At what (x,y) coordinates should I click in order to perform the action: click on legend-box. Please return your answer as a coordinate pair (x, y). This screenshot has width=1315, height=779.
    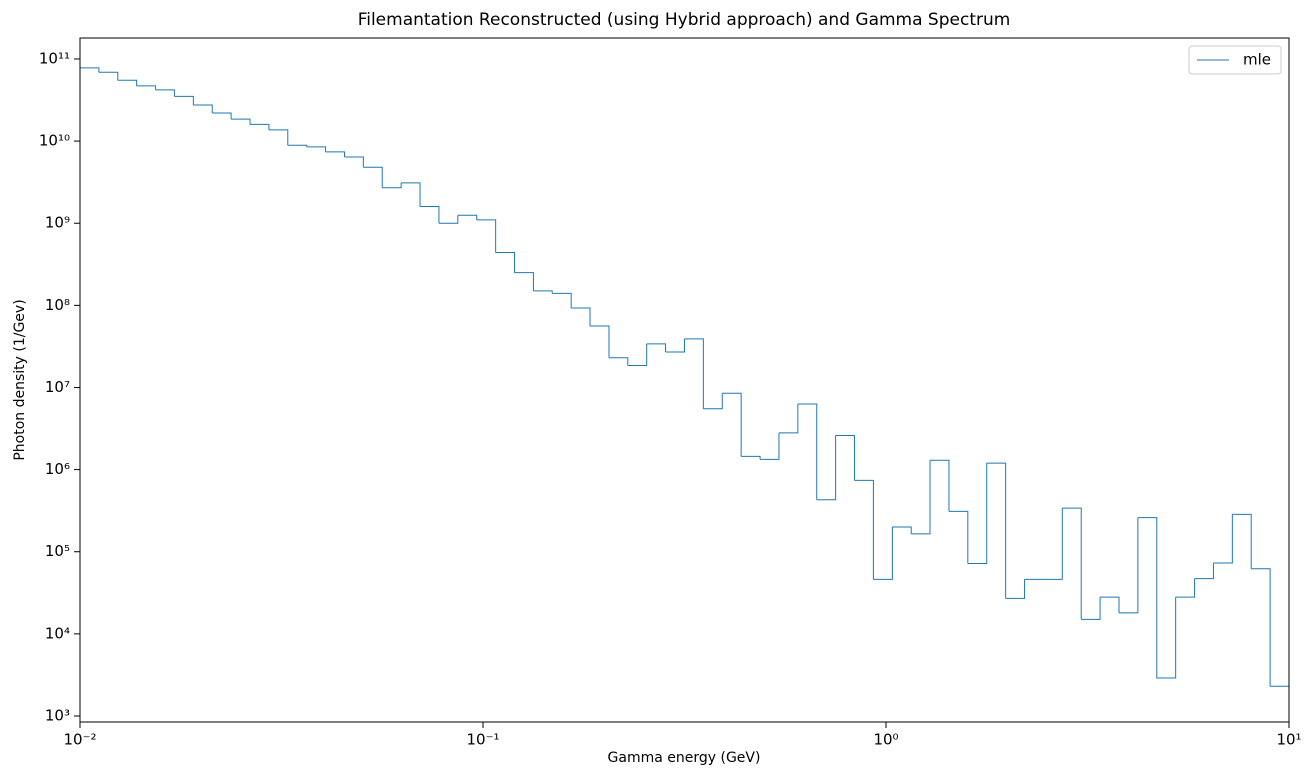
    Looking at the image, I should click on (1235, 60).